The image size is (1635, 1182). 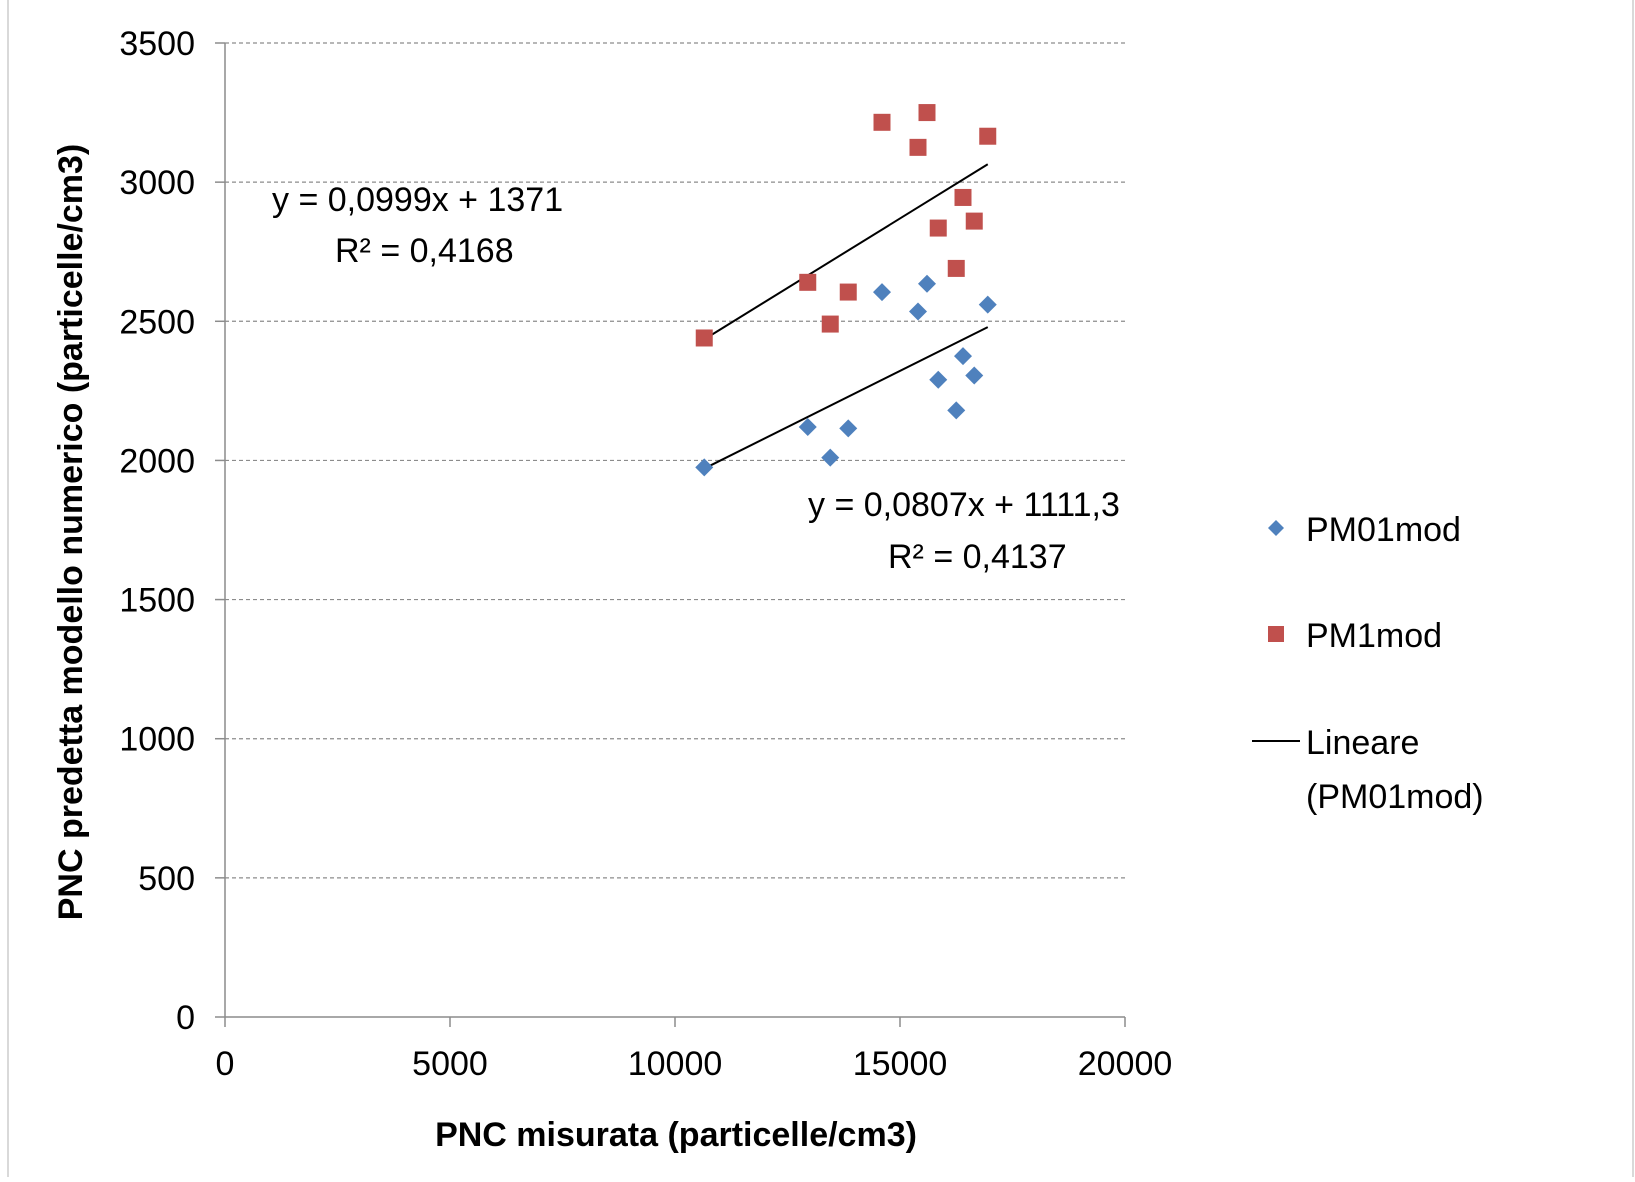 I want to click on y-tick-label: 2500, so click(x=157, y=322).